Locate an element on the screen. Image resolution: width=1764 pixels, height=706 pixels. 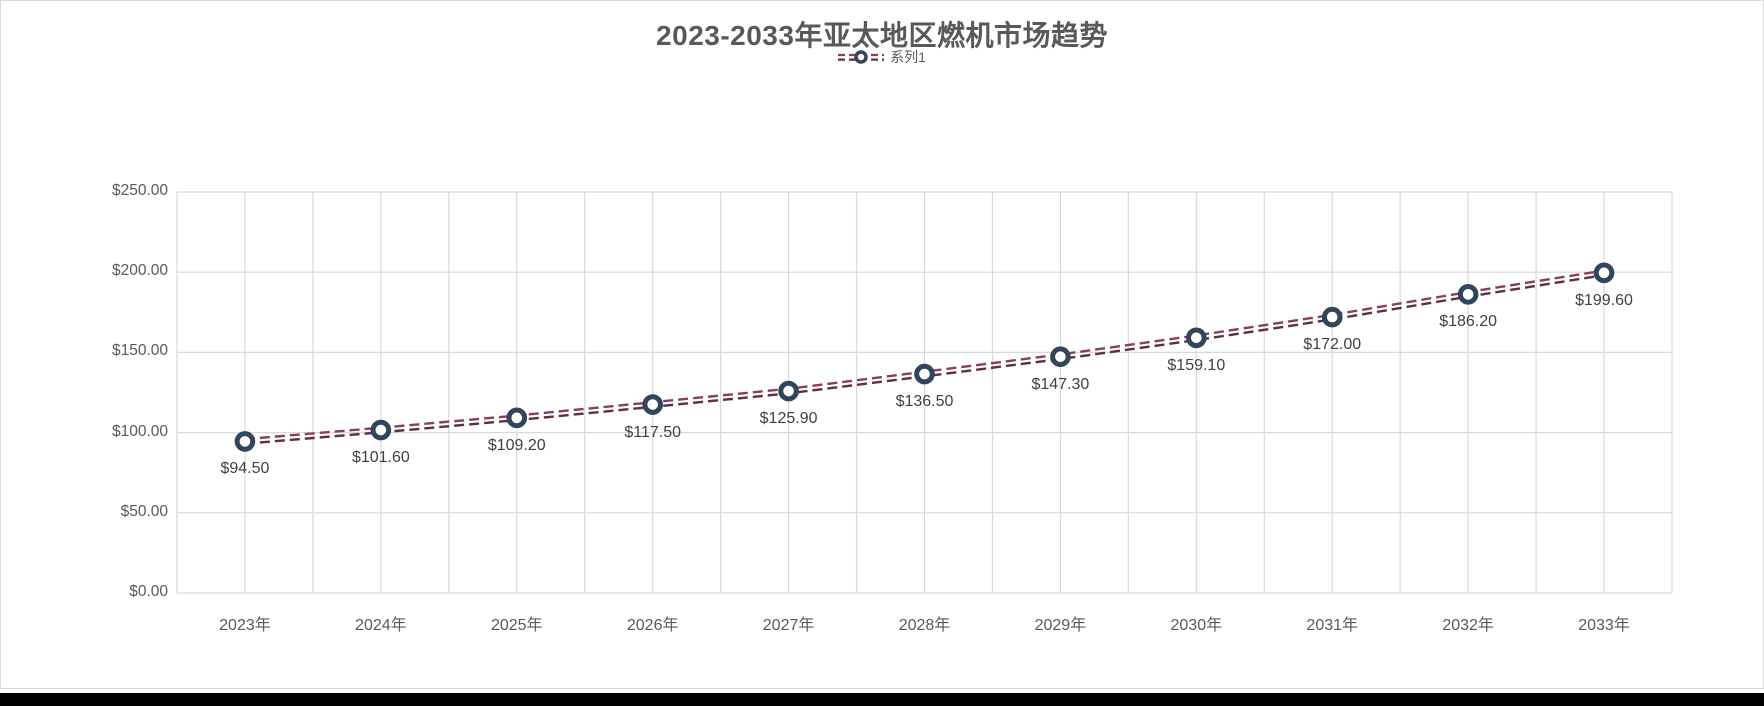
x-axis-category-label: 2025年 is located at coordinates (516, 625).